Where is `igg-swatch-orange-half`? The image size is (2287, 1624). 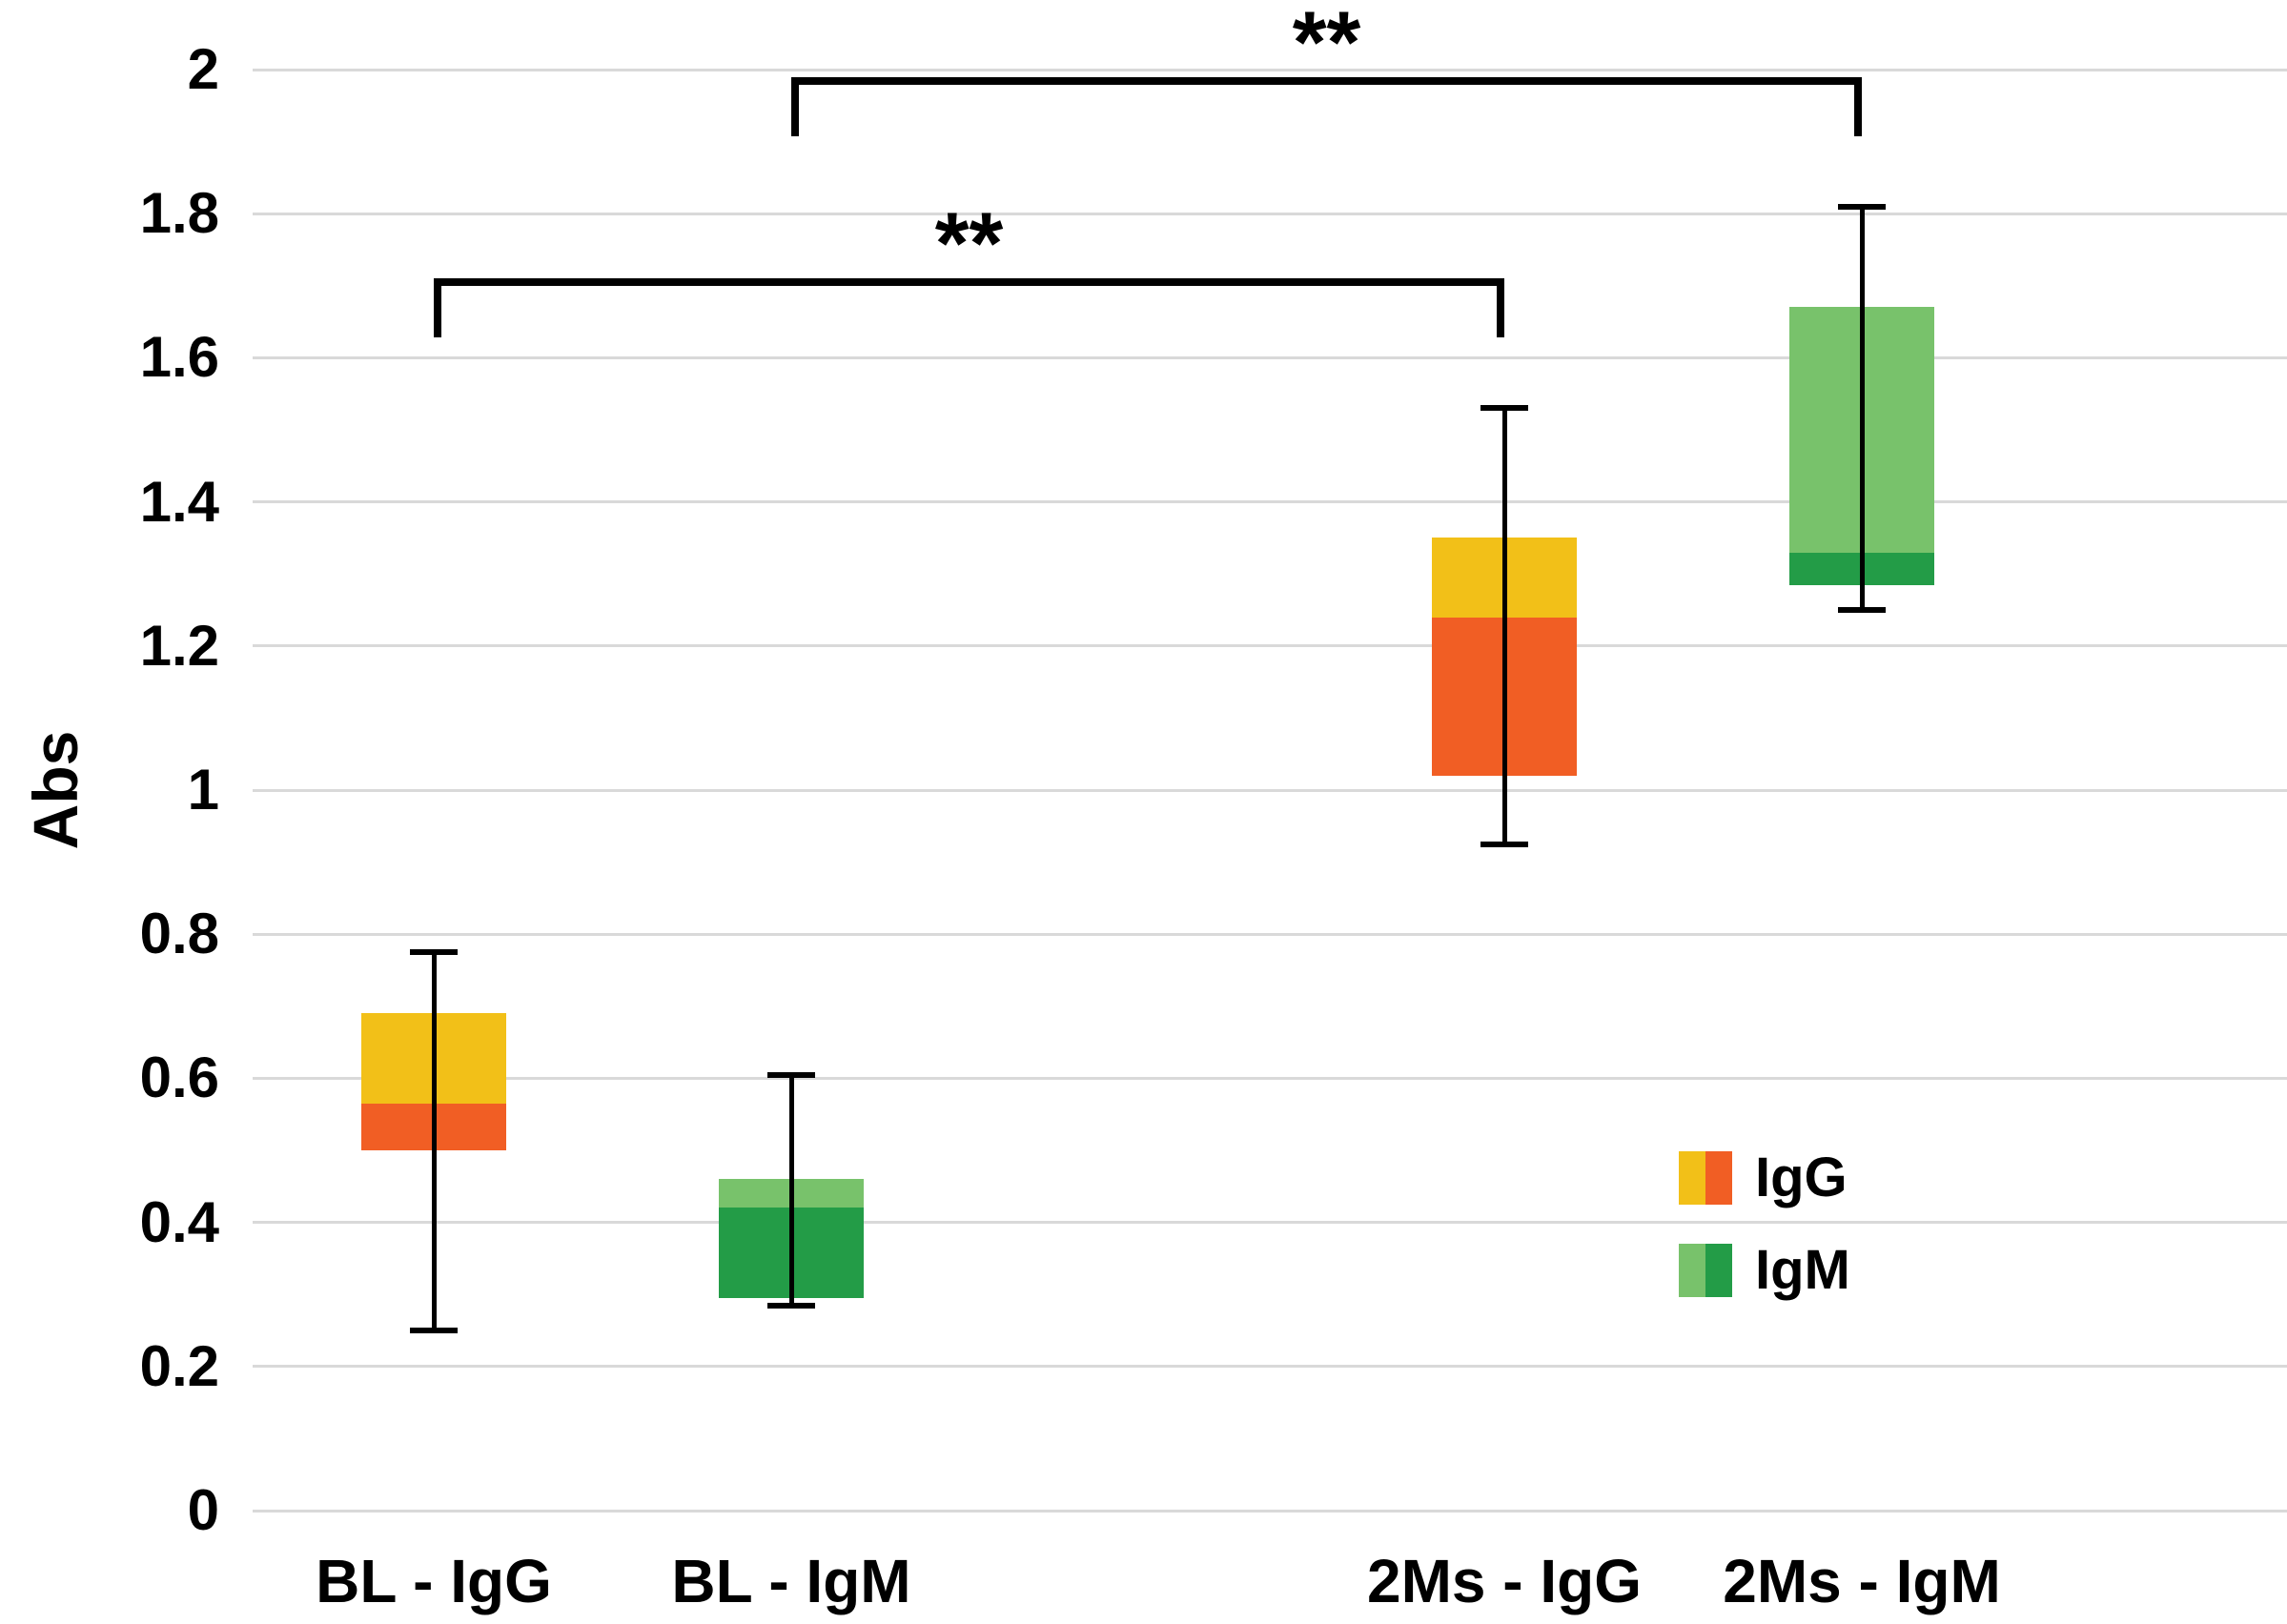
igg-swatch-orange-half is located at coordinates (1718, 1178).